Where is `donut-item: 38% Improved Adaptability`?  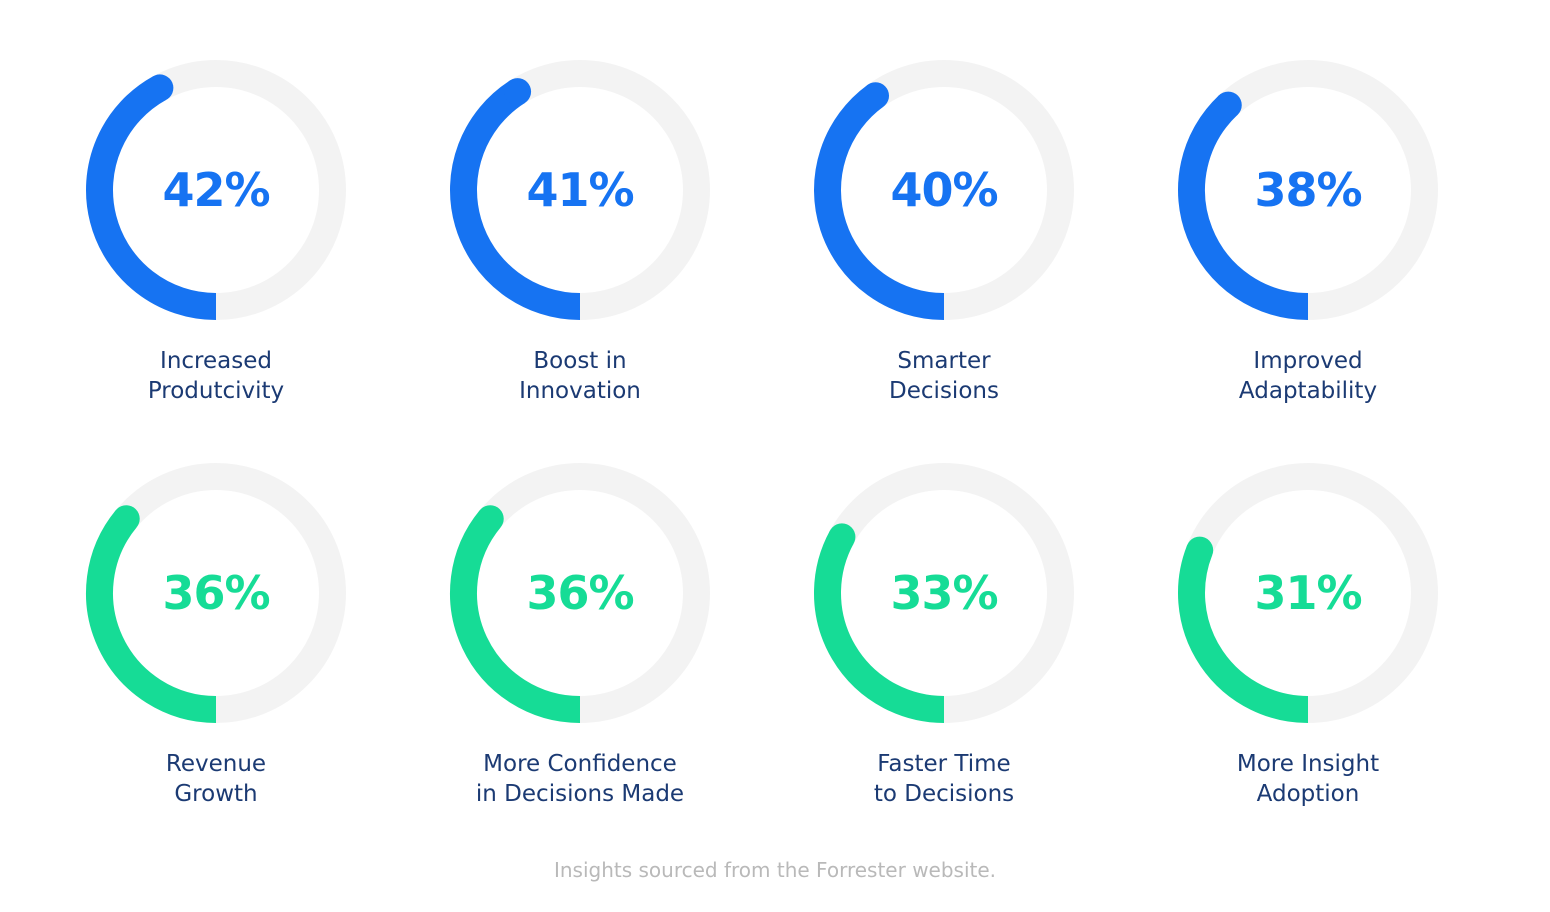 donut-item: 38% Improved Adaptability is located at coordinates (1308, 260).